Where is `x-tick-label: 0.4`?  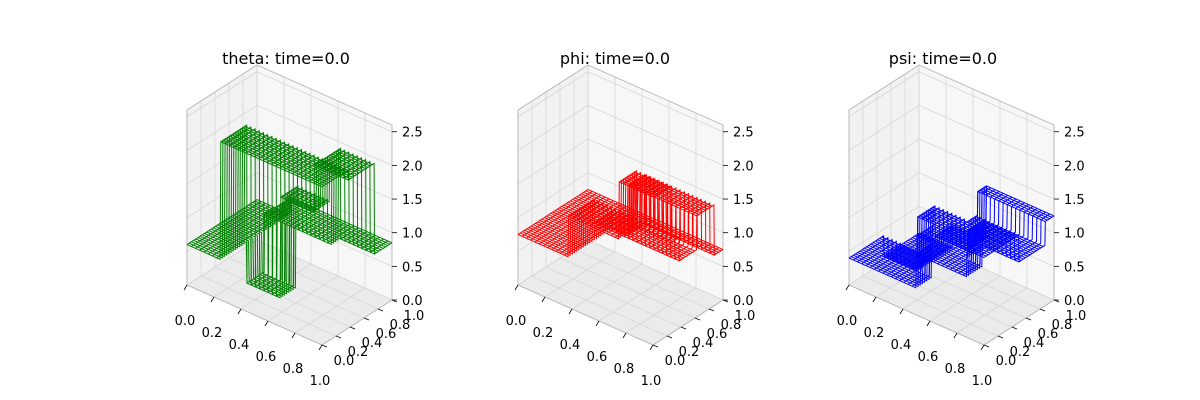
x-tick-label: 0.4 is located at coordinates (239, 345).